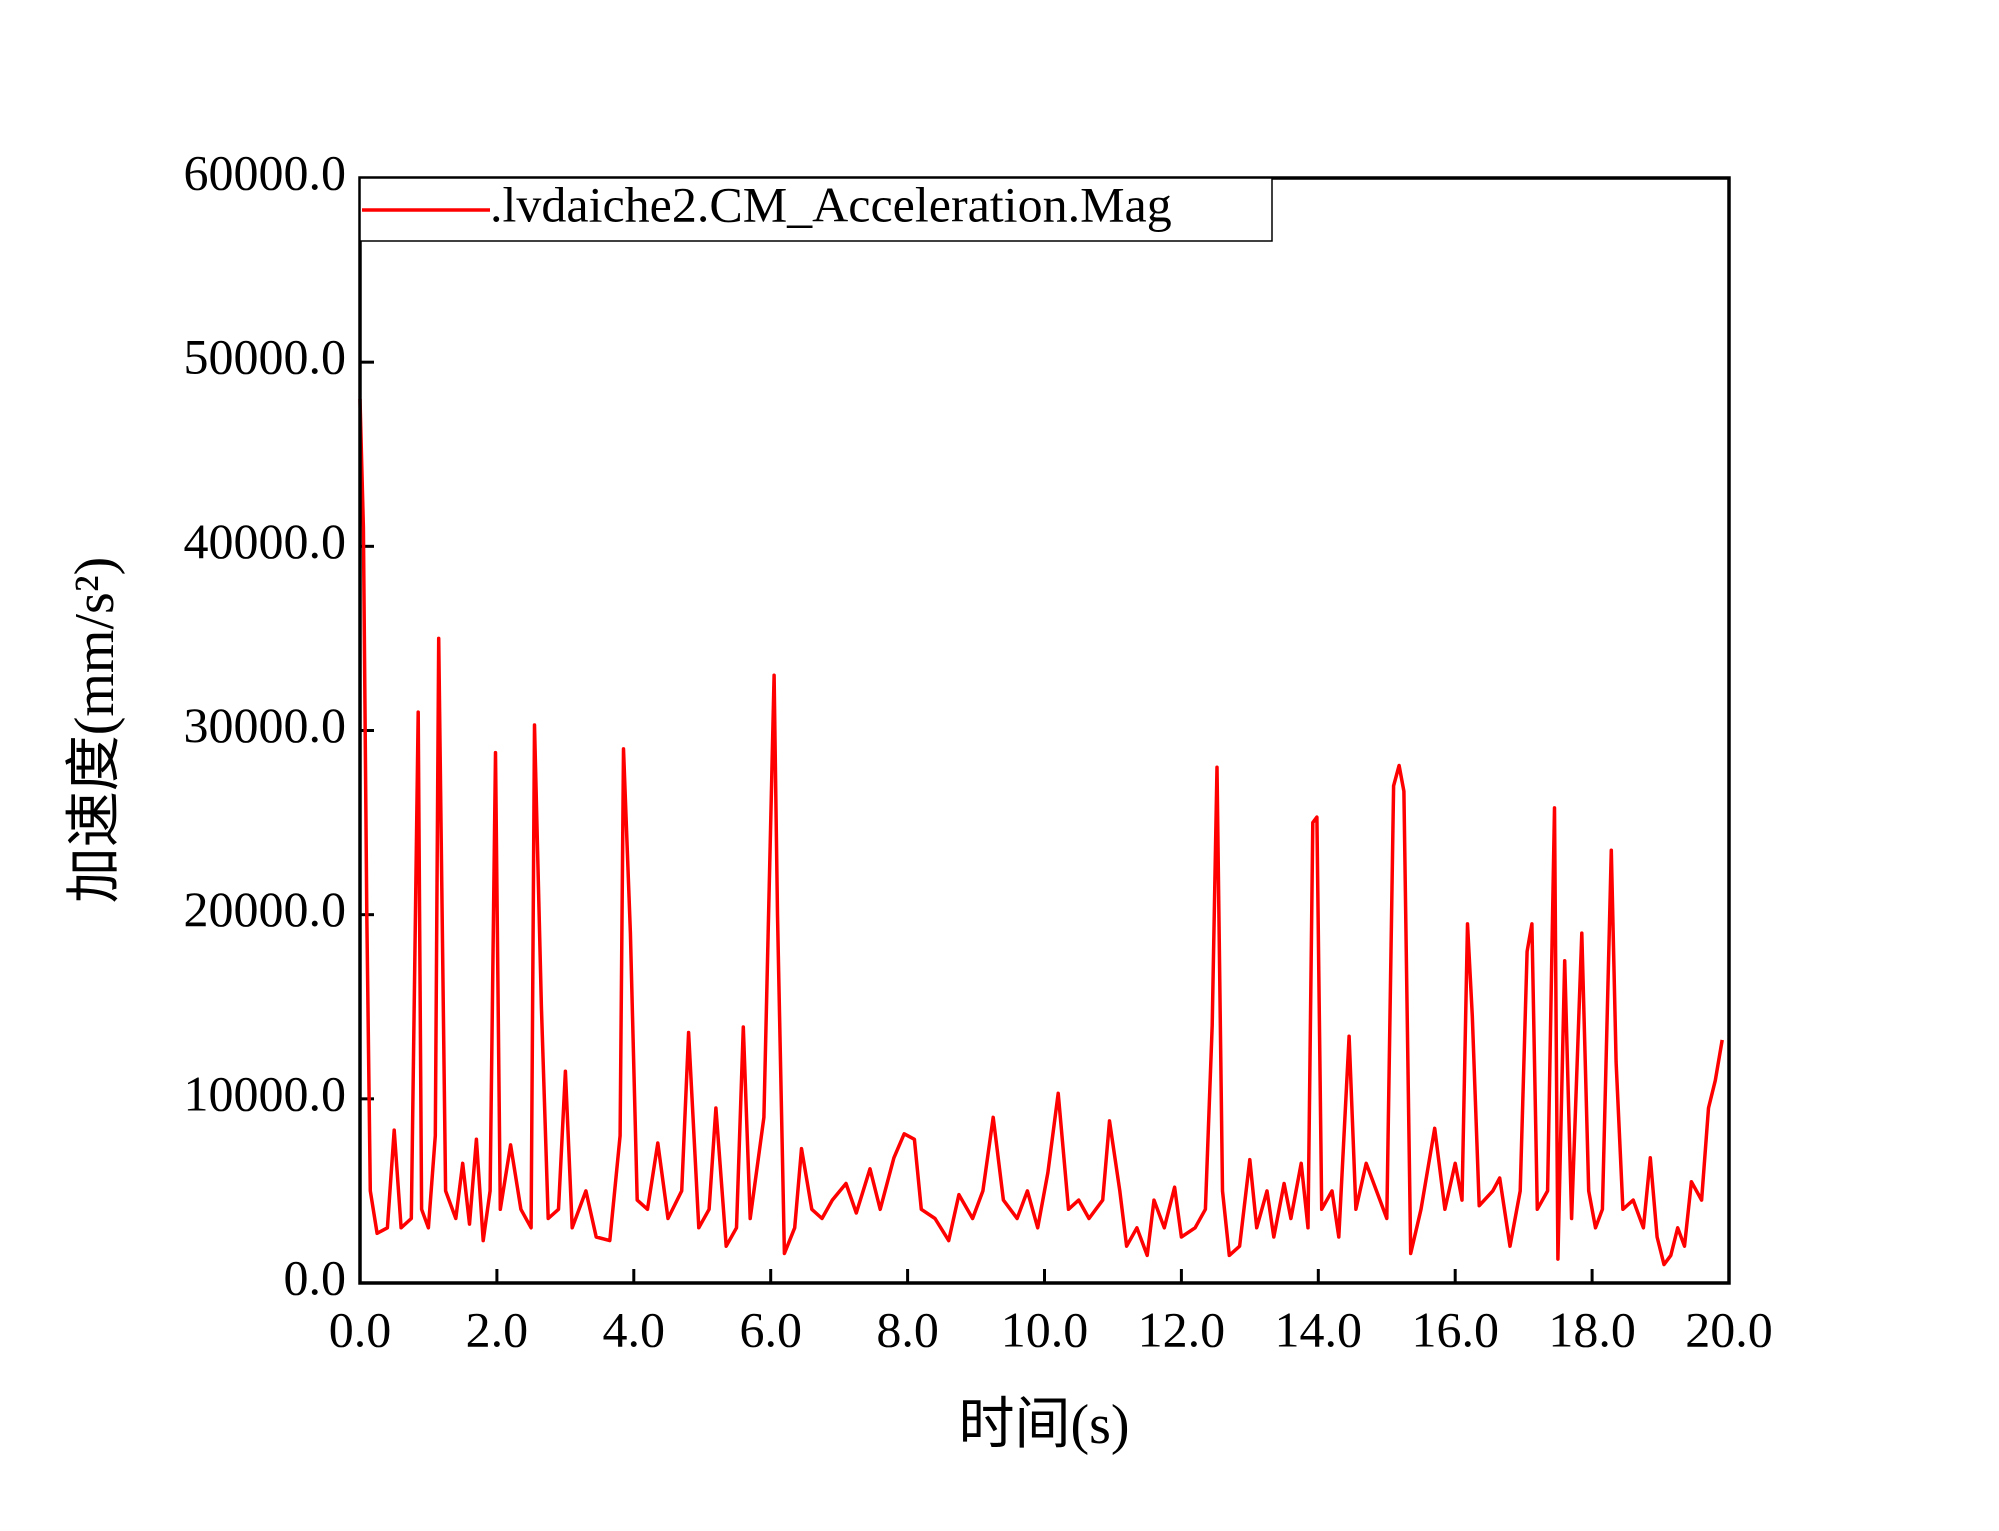 Image resolution: width=1999 pixels, height=1531 pixels. What do you see at coordinates (1045, 1329) in the screenshot?
I see `x-tick-label: 10.0` at bounding box center [1045, 1329].